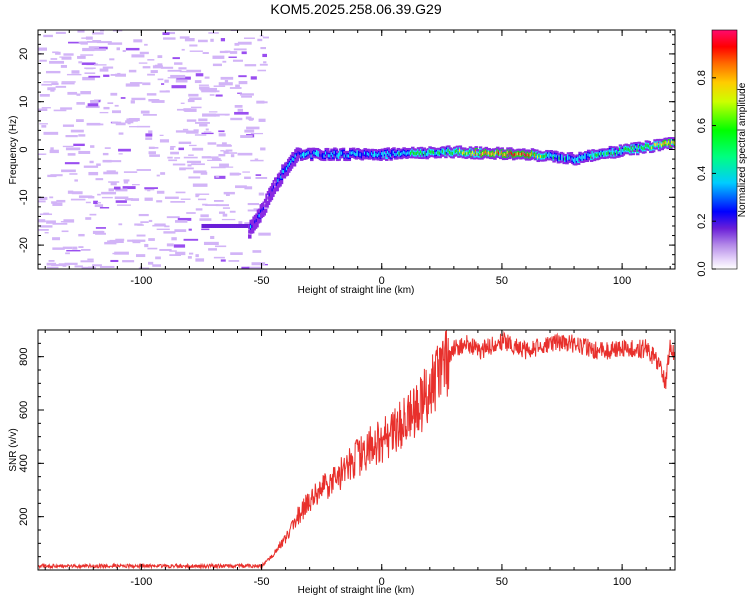 The height and width of the screenshot is (600, 750). Describe the element at coordinates (702, 77) in the screenshot. I see `colorbar-tick-label: 0.8` at that location.